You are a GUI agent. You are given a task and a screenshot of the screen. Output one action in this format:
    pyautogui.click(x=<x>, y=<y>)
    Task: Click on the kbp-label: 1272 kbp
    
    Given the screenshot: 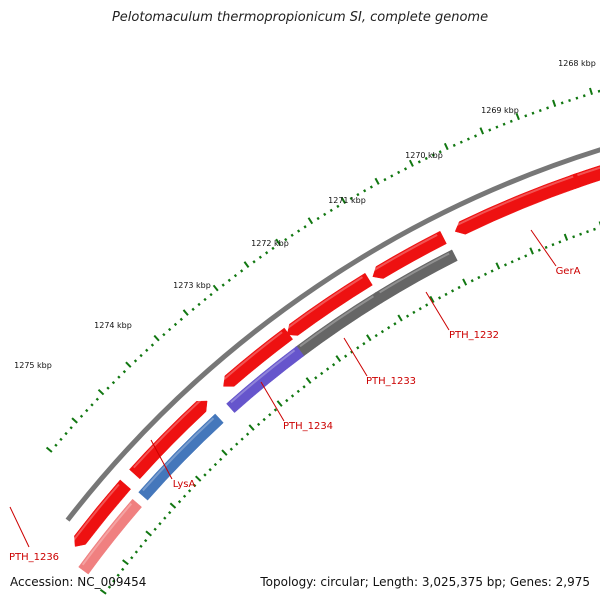 What is the action you would take?
    pyautogui.click(x=270, y=243)
    